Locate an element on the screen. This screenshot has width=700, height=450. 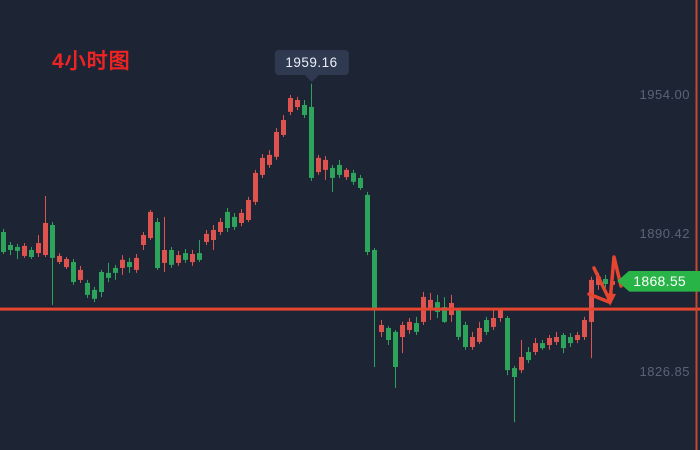
bounce-arrow-annotation is located at coordinates (605, 280).